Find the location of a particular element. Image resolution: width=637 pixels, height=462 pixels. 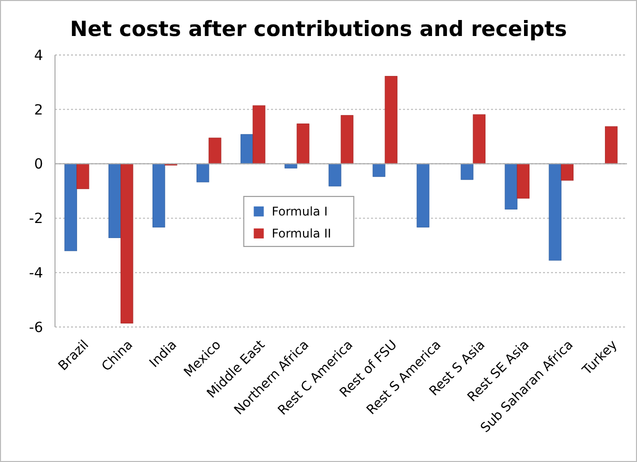

legend-label: Formula II is located at coordinates (302, 233).